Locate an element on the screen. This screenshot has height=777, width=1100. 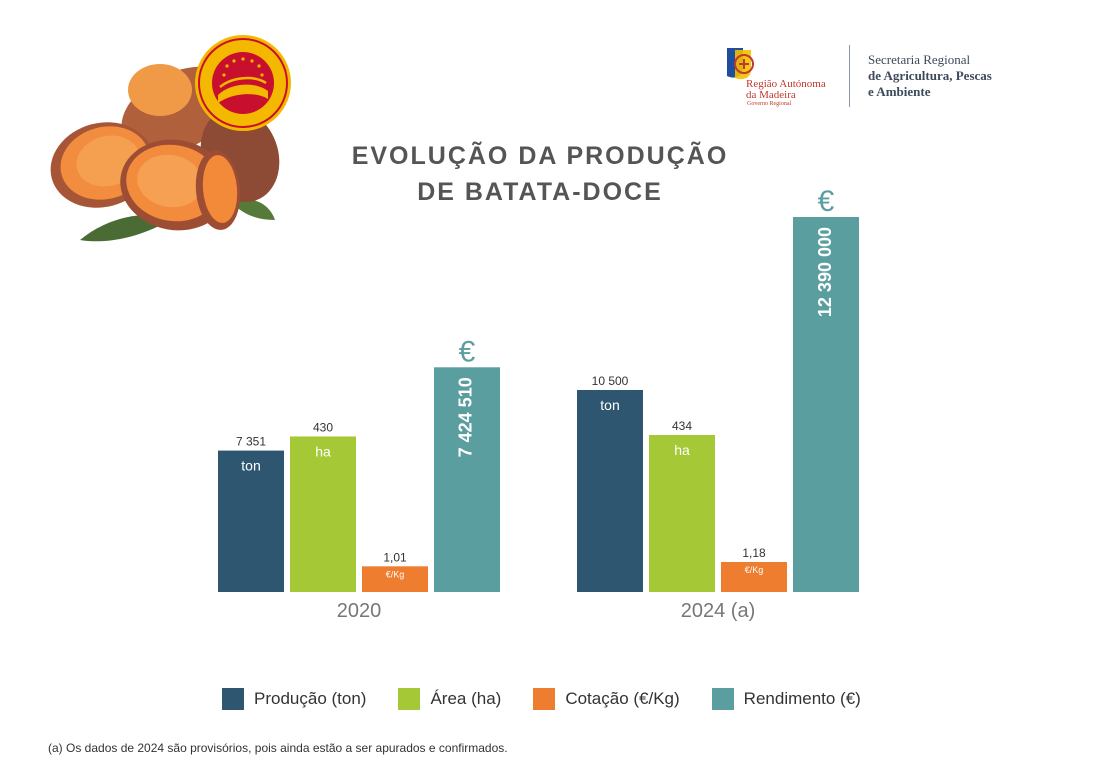
legend-swatch-producao is located at coordinates (233, 699).